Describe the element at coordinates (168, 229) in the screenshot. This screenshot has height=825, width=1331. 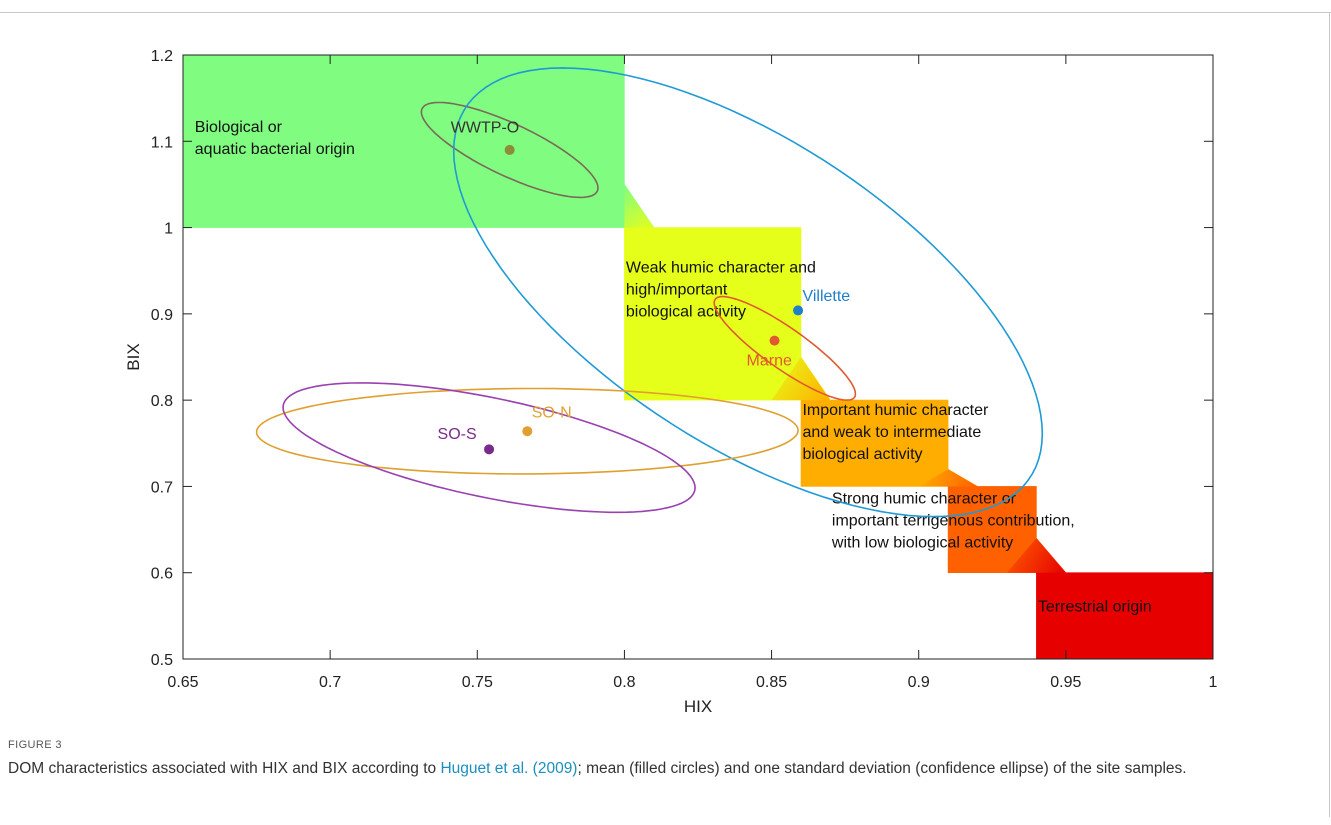
I see `y-tick-label: 1` at that location.